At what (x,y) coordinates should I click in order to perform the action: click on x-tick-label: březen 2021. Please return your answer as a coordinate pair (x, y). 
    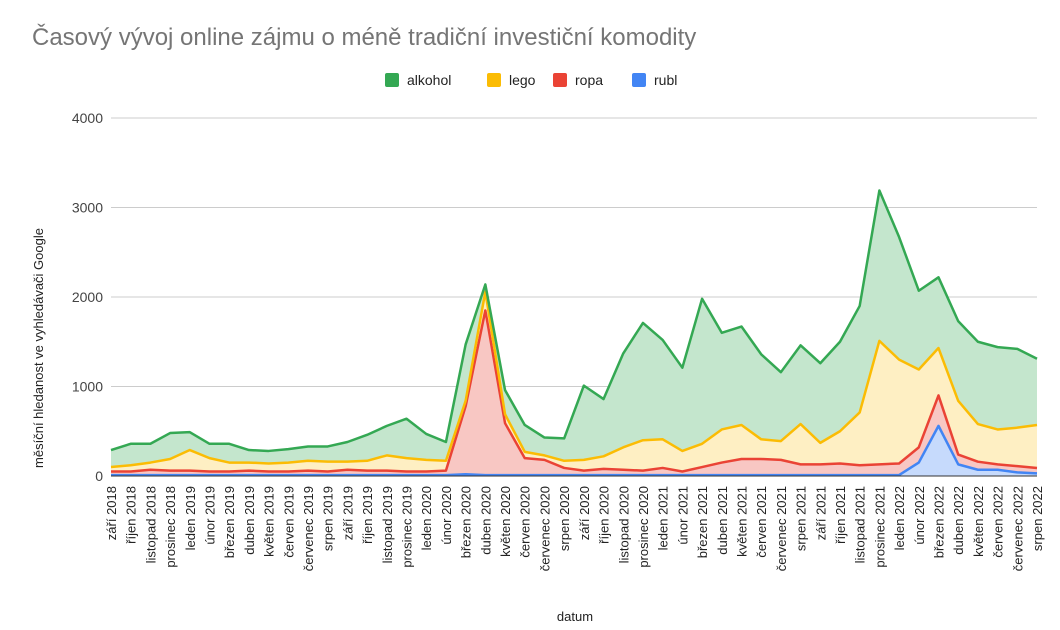
    Looking at the image, I should click on (702, 522).